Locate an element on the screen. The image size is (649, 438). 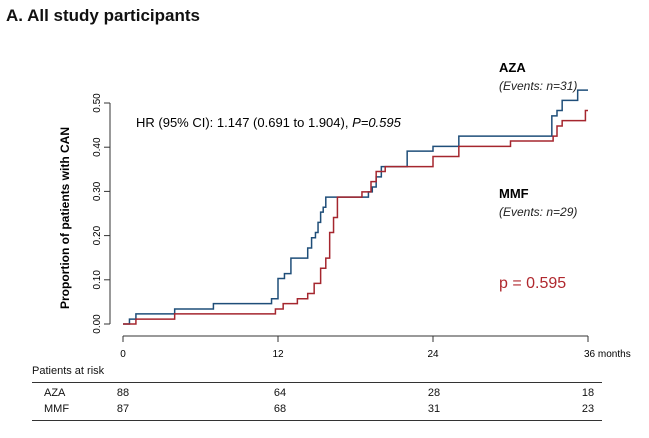
x-tick-label: 0 is located at coordinates (123, 354).